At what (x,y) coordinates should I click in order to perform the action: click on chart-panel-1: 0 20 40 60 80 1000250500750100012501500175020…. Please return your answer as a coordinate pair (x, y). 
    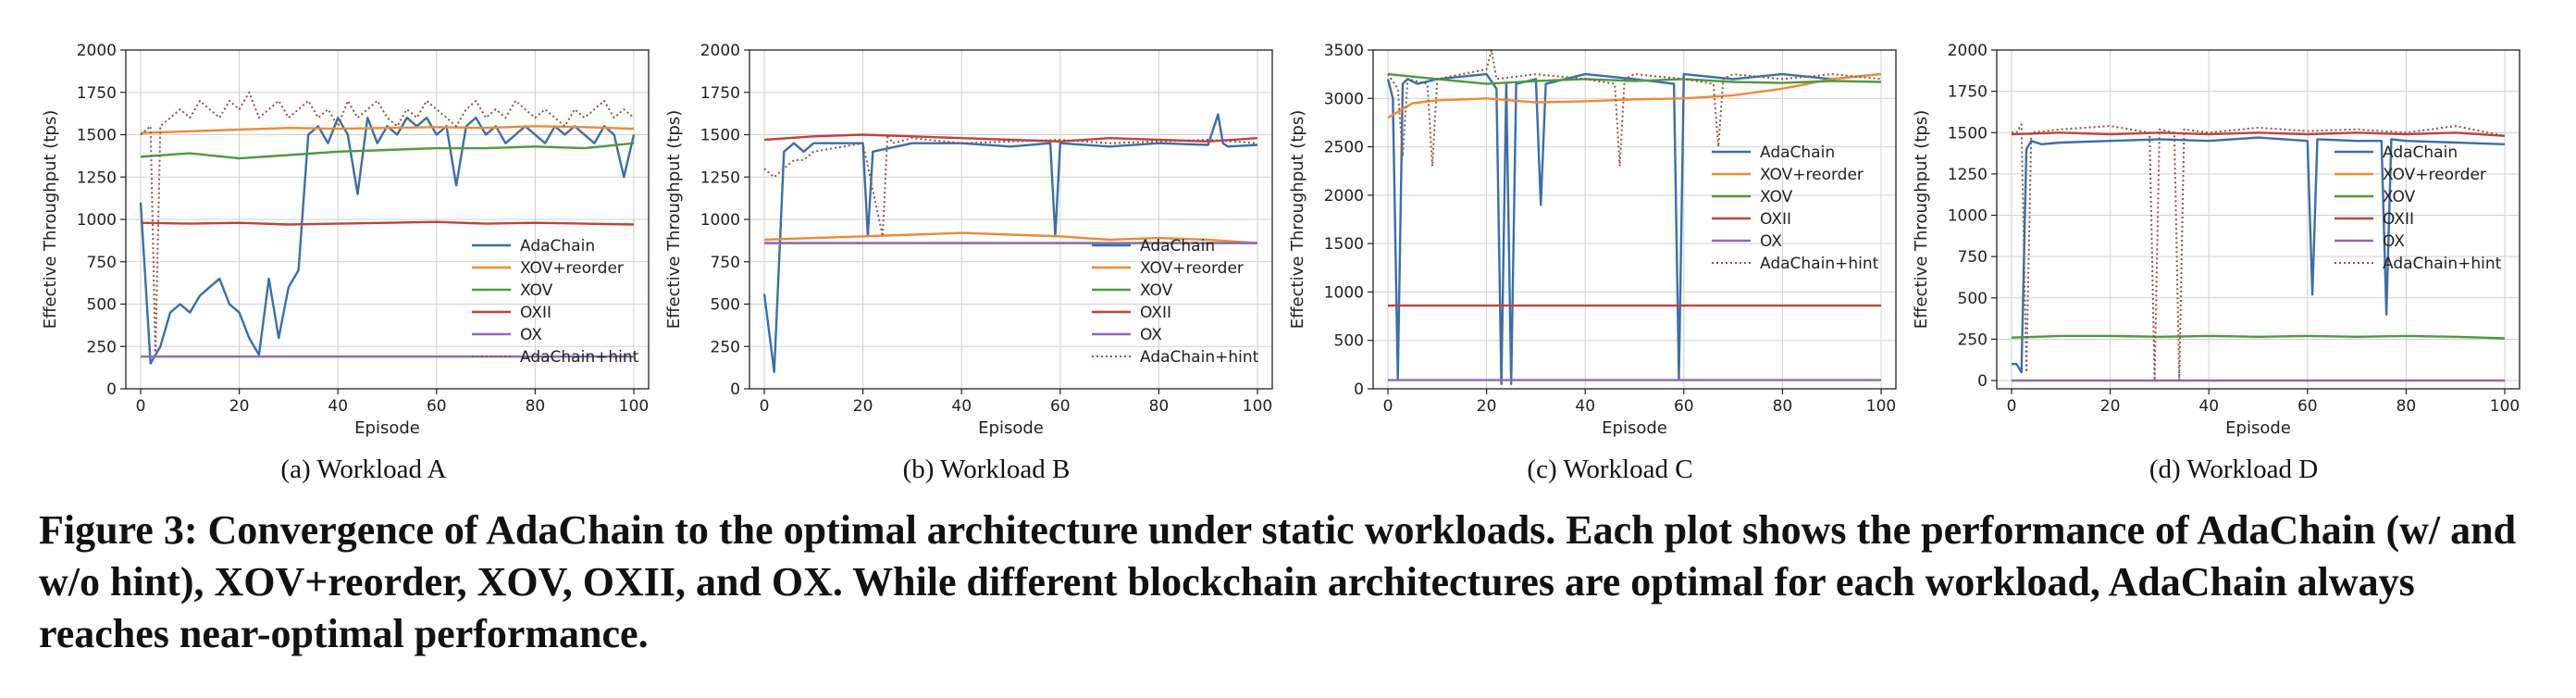
    Looking at the image, I should click on (345, 240).